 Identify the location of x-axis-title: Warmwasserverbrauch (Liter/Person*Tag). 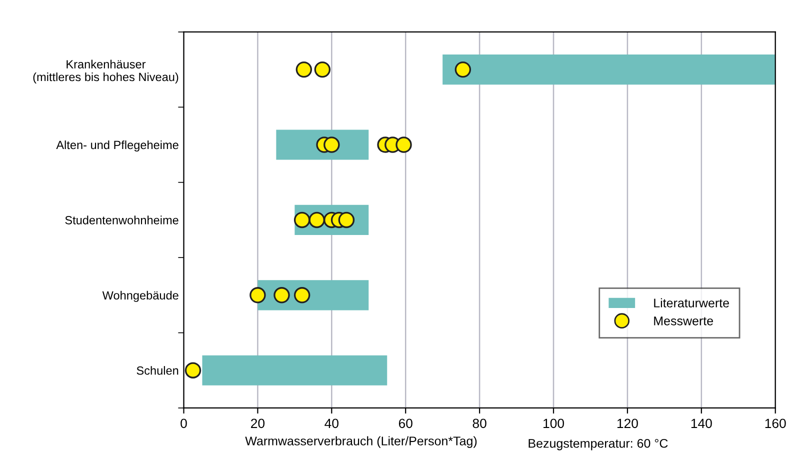
(361, 442).